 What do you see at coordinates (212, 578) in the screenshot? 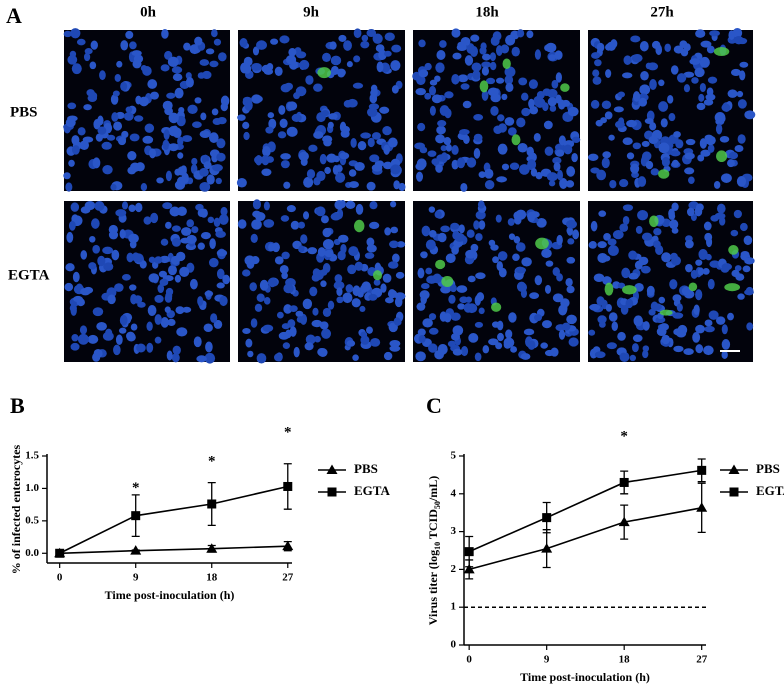
I see `x-tick-label: 18` at bounding box center [212, 578].